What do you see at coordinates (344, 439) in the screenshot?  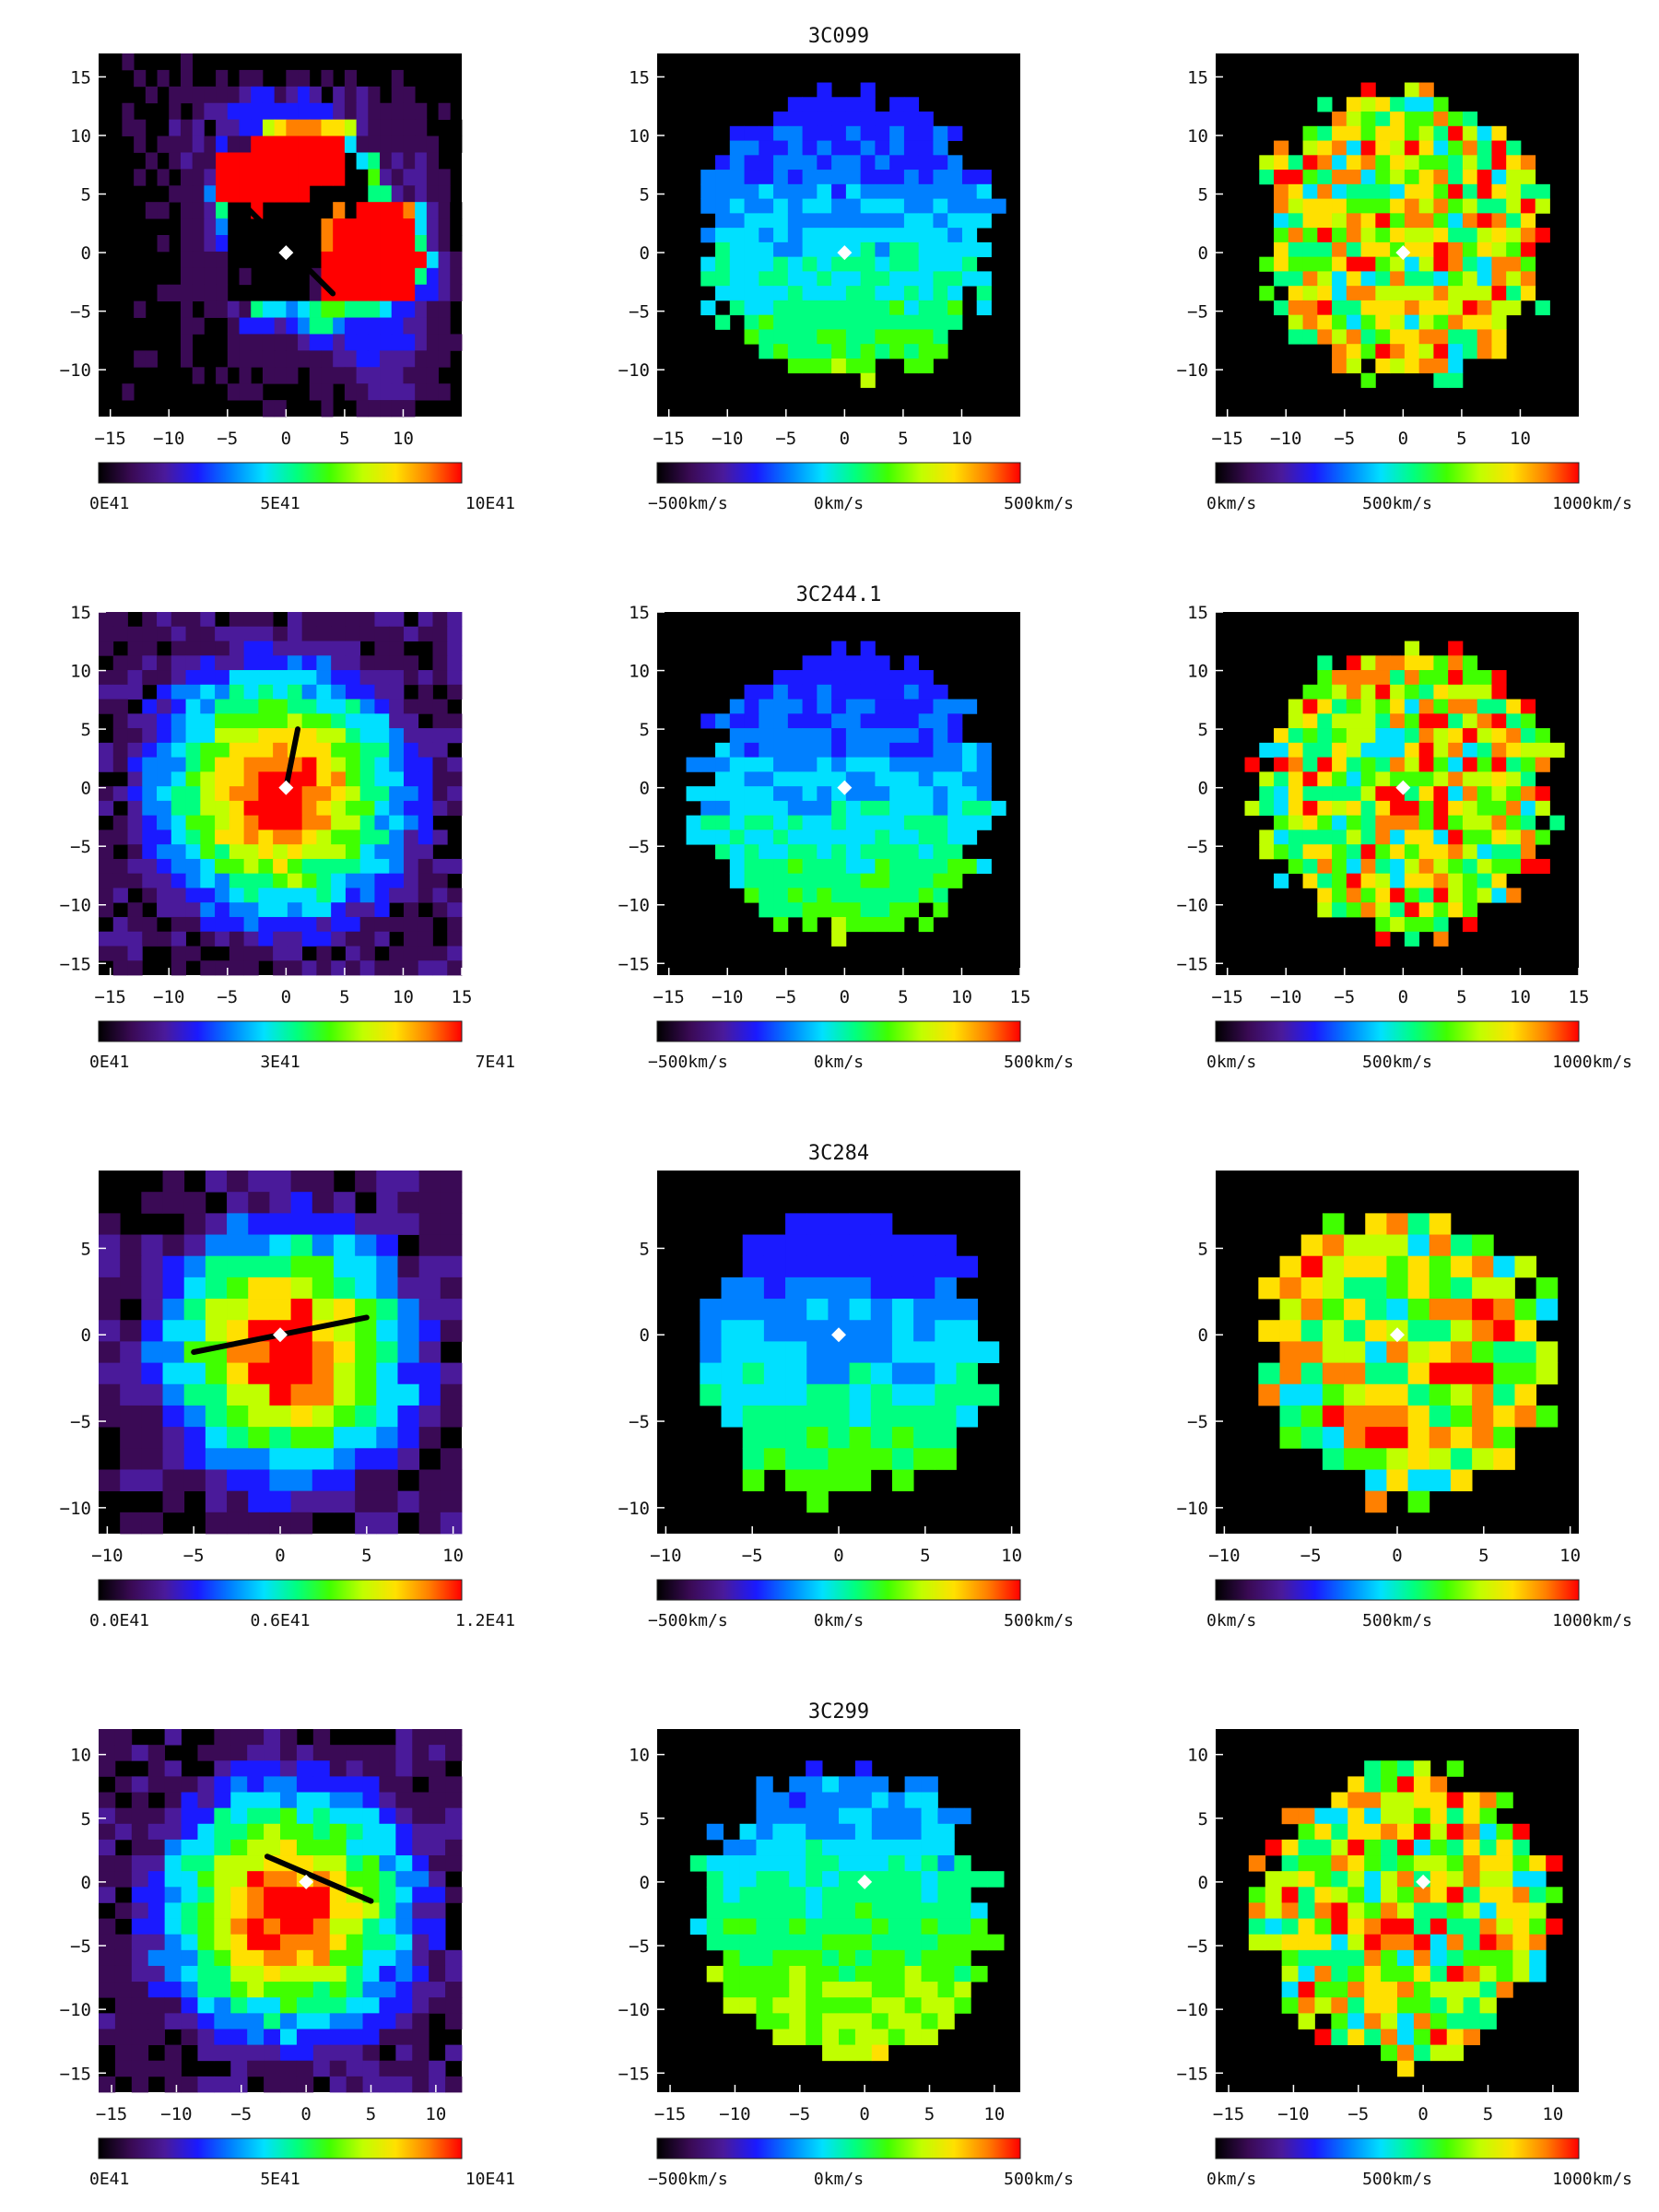 I see `x-tick-label: 5` at bounding box center [344, 439].